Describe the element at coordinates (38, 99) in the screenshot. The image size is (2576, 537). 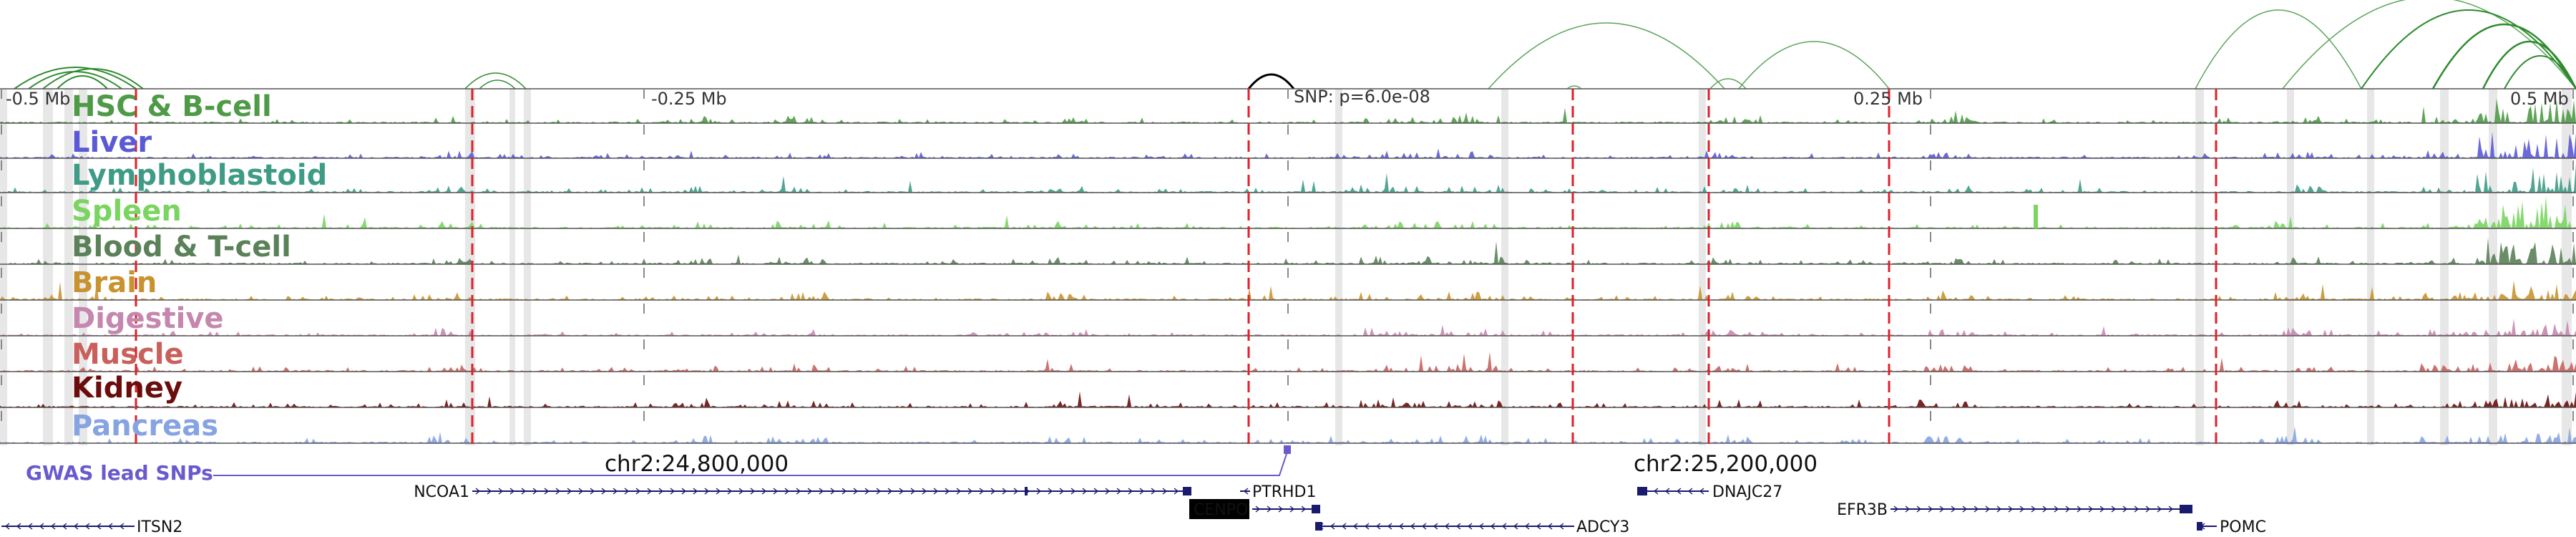
I see `ruler-tick-label: -0.5 Mb` at that location.